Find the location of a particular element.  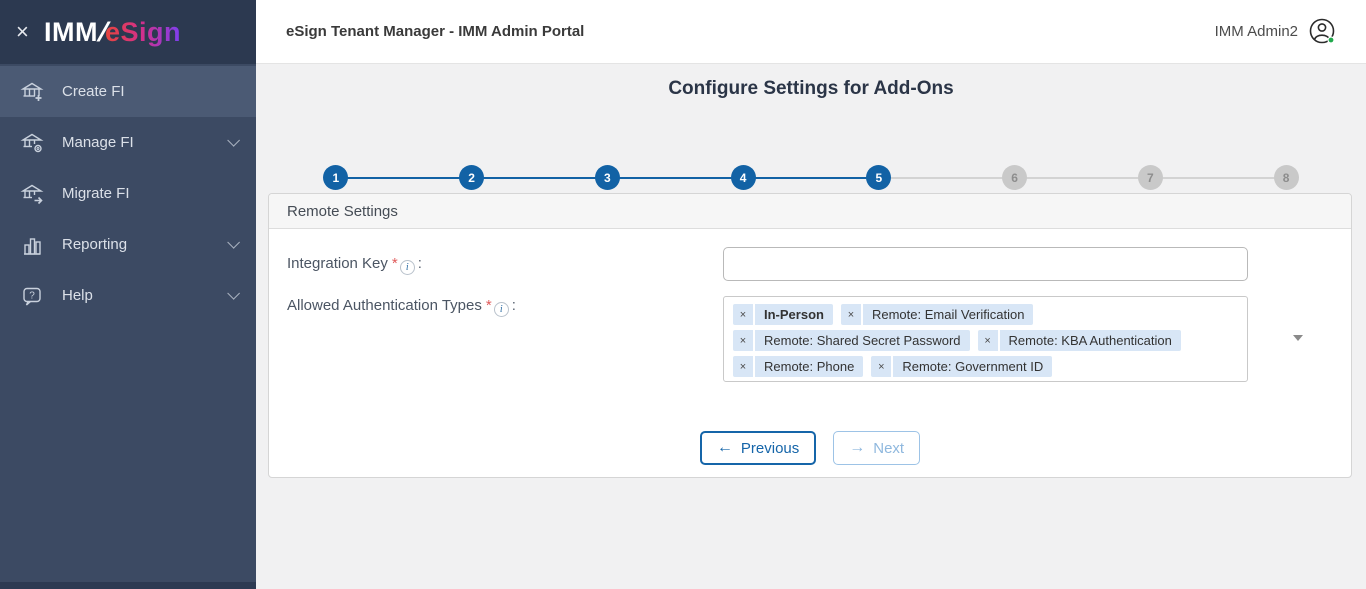

sidebar-item-help: ? Help is located at coordinates (128, 295).